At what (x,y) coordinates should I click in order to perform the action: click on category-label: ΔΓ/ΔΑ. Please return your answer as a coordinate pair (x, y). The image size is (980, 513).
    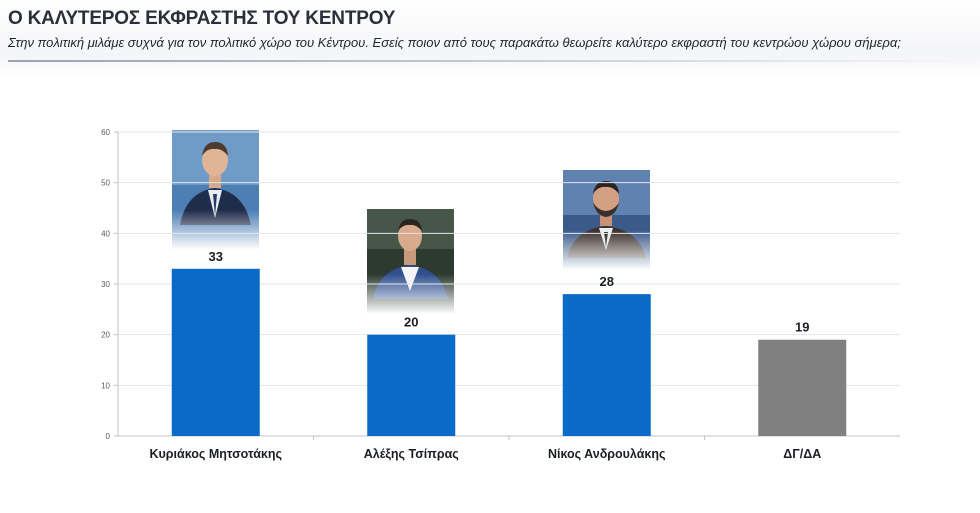
    Looking at the image, I should click on (802, 454).